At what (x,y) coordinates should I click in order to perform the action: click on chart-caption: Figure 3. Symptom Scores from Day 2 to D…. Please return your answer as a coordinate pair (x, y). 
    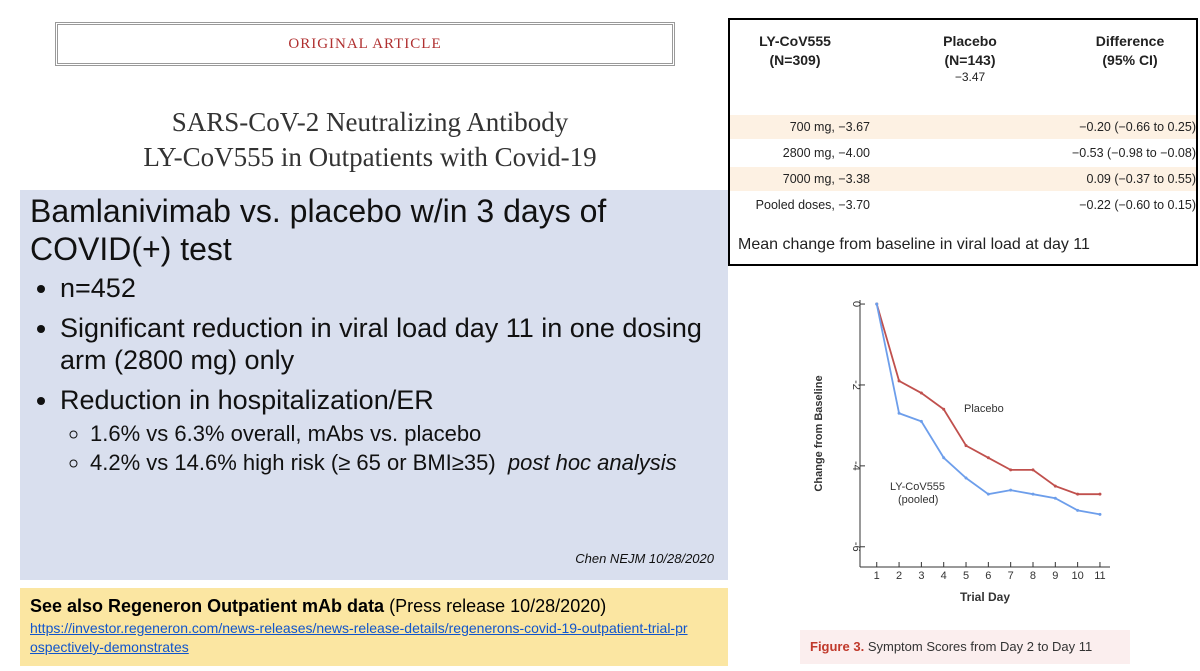
    Looking at the image, I should click on (951, 646).